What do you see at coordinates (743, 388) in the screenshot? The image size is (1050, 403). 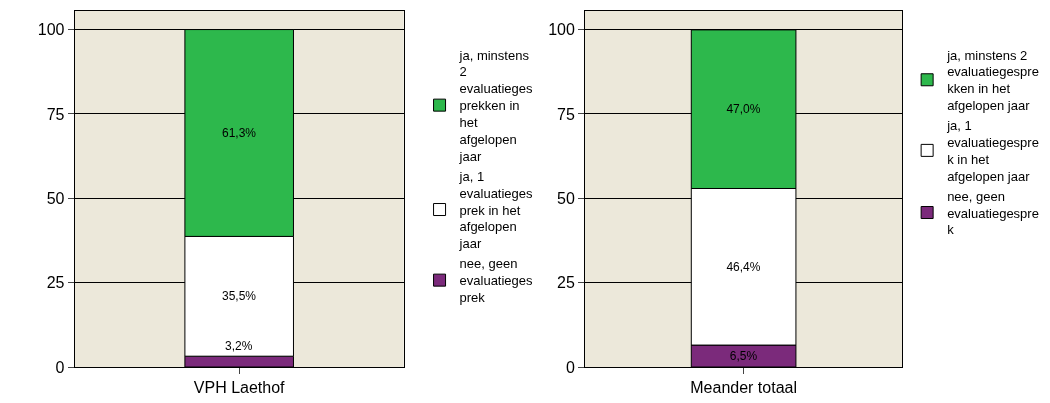 I see `x-tick-label: Meander totaal` at bounding box center [743, 388].